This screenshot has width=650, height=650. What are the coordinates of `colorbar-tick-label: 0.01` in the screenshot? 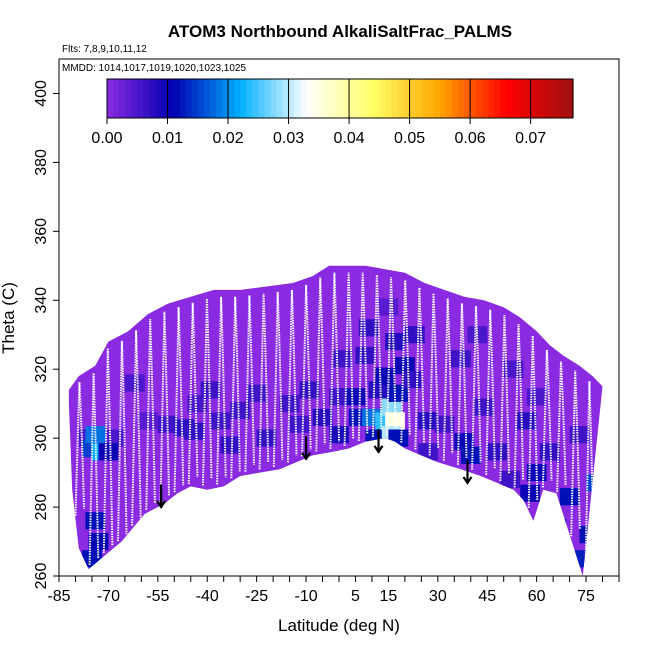 It's located at (167, 138).